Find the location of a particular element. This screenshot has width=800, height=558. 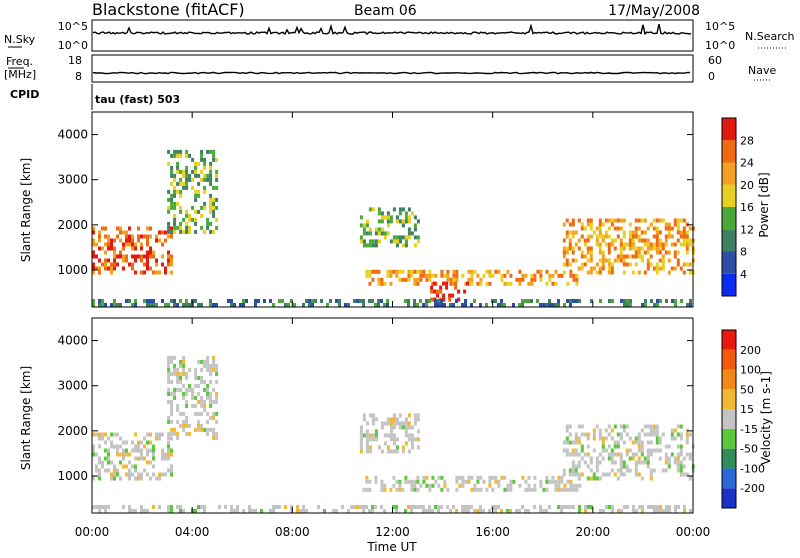

power-colorbar-tick: 8 is located at coordinates (743, 252).